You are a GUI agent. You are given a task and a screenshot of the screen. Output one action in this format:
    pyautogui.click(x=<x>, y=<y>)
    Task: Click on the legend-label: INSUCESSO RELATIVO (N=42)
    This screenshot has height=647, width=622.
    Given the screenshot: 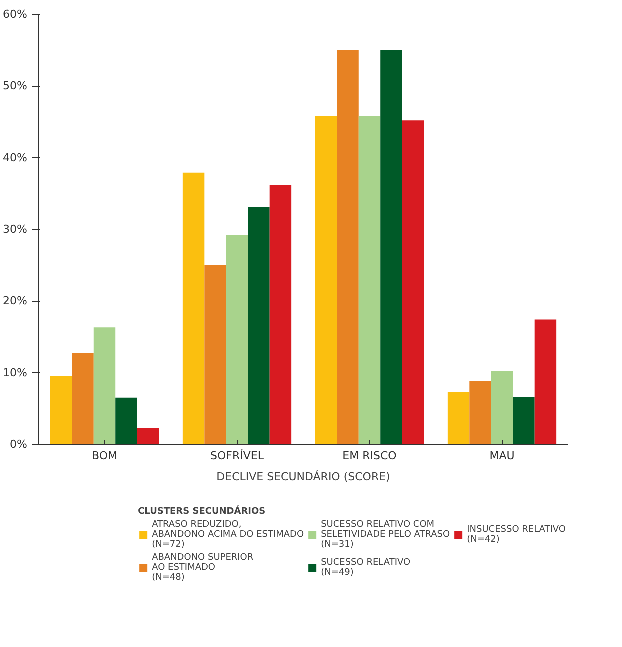 What is the action you would take?
    pyautogui.click(x=516, y=535)
    